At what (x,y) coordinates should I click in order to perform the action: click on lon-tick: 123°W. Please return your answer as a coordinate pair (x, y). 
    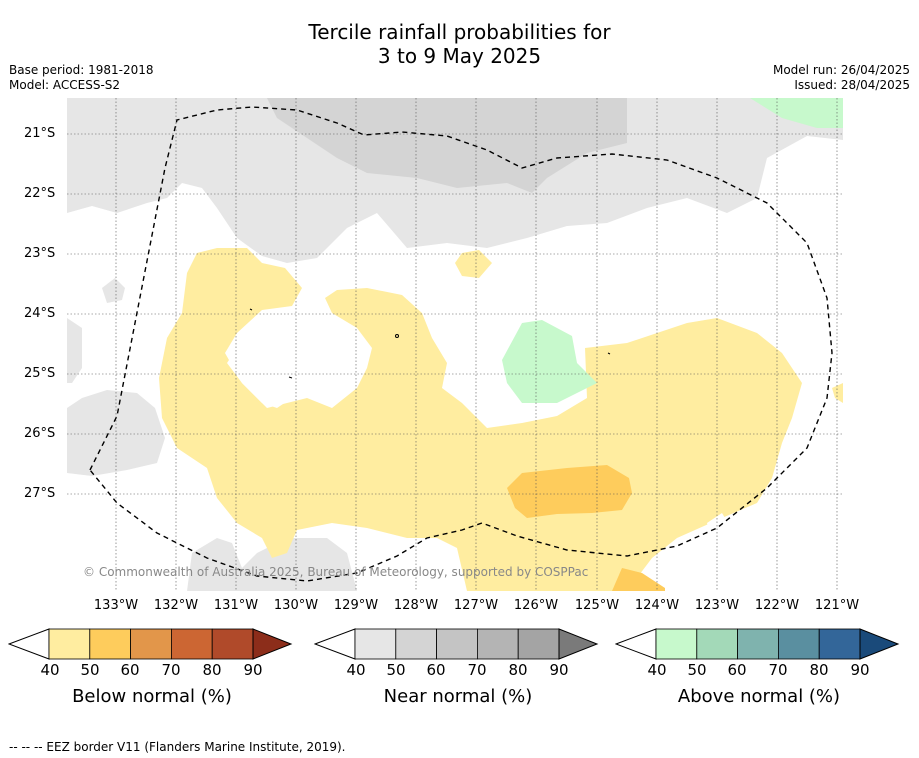
    Looking at the image, I should click on (717, 605).